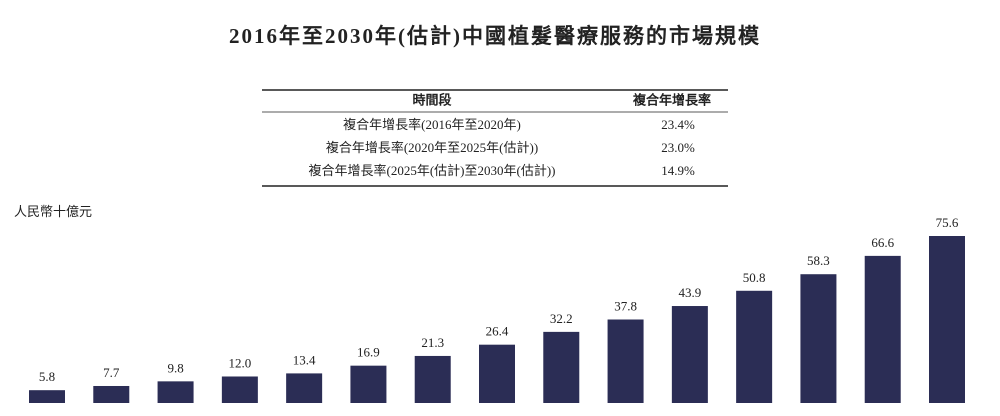  Describe the element at coordinates (431, 101) in the screenshot. I see `table-header: 時間段` at that location.